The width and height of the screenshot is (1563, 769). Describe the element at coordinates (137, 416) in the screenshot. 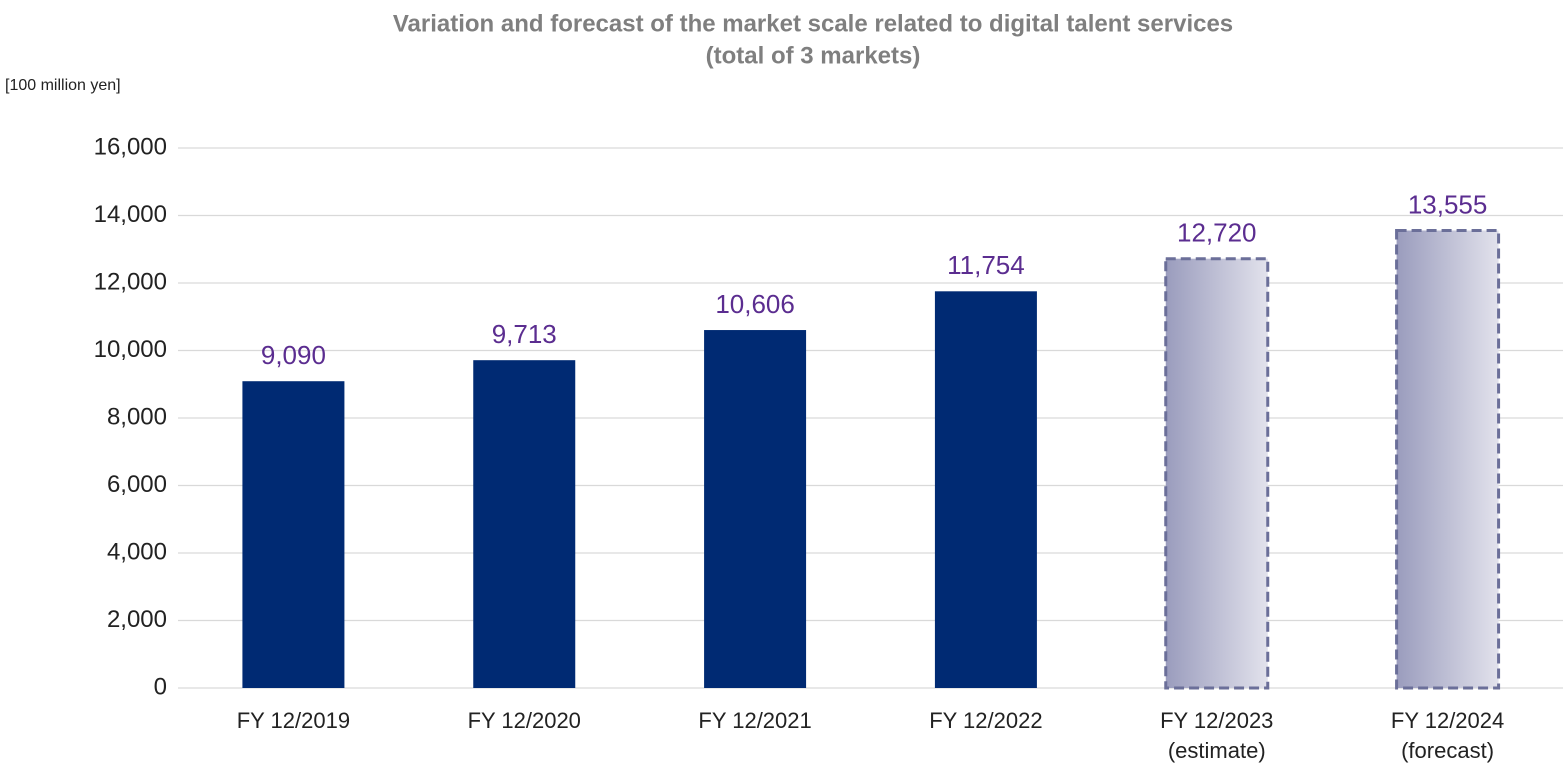

I see `y-tick-label: 8,000` at that location.